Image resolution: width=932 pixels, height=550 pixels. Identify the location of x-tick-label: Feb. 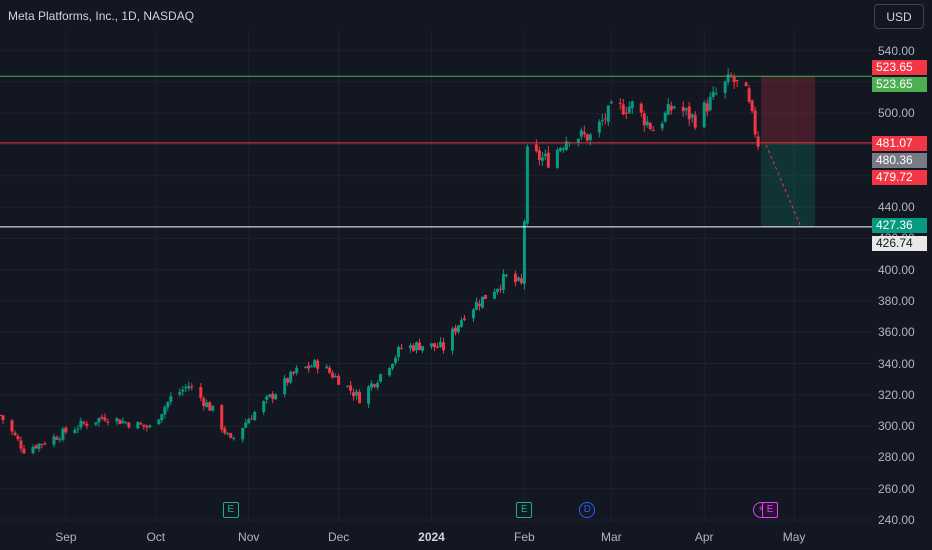
(524, 537).